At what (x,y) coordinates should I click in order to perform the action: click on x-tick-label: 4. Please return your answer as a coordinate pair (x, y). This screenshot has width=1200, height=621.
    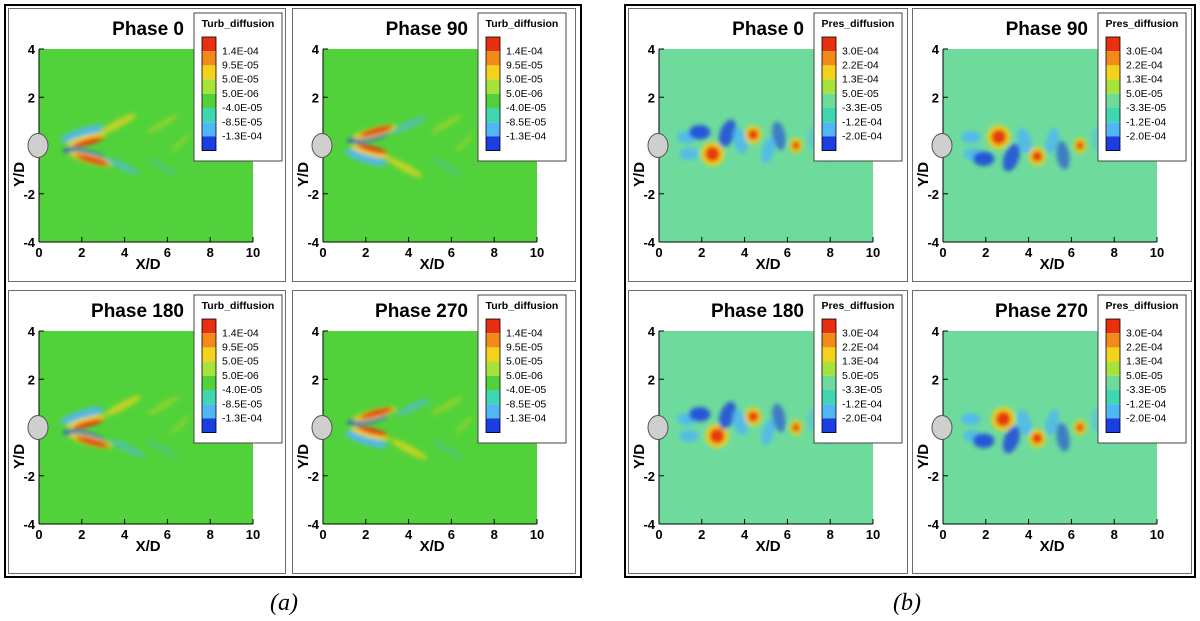
    Looking at the image, I should click on (409, 252).